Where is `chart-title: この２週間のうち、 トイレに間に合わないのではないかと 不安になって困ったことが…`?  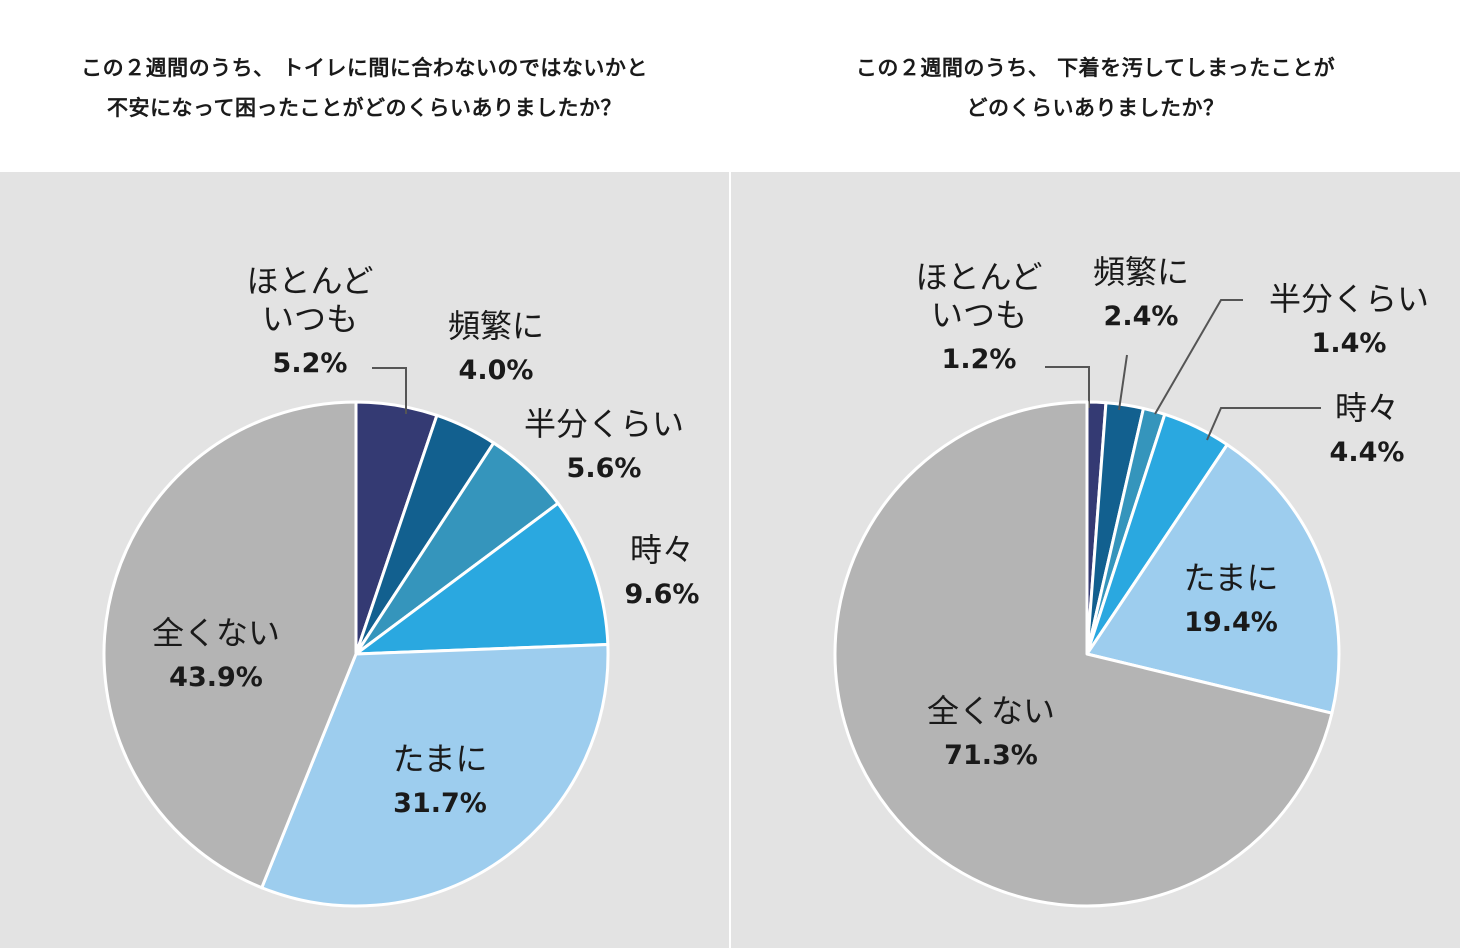 chart-title: この２週間のうち、 トイレに間に合わないのではないかと 不安になって困ったことが… is located at coordinates (364, 88).